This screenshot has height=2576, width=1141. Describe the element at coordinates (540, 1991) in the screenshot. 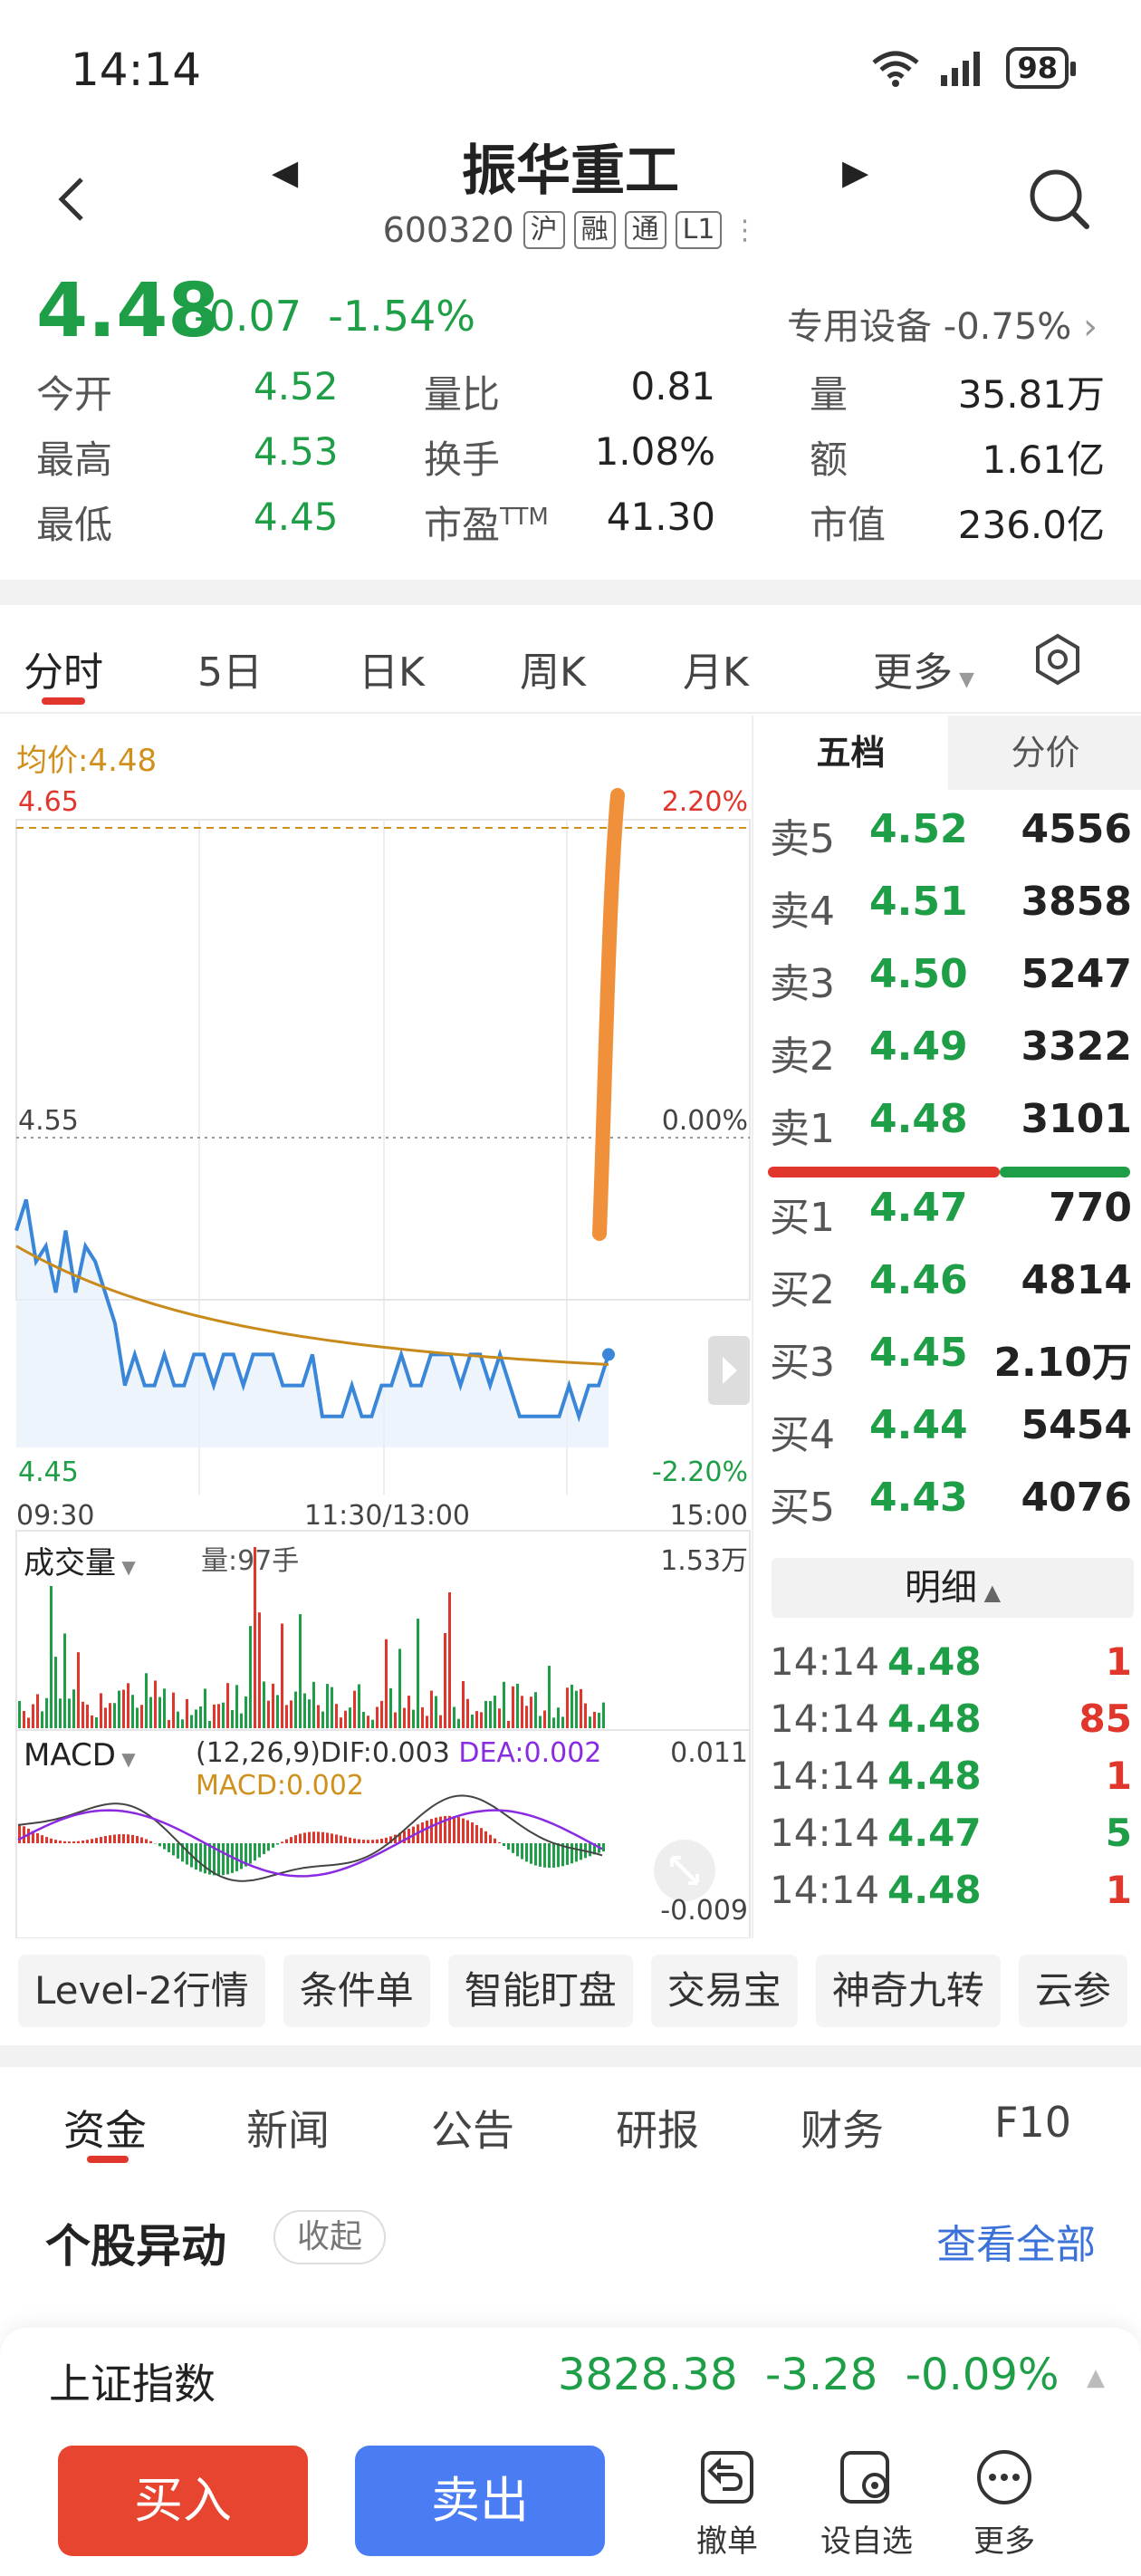

I see `tool-smart-watch: 智能盯盘` at that location.